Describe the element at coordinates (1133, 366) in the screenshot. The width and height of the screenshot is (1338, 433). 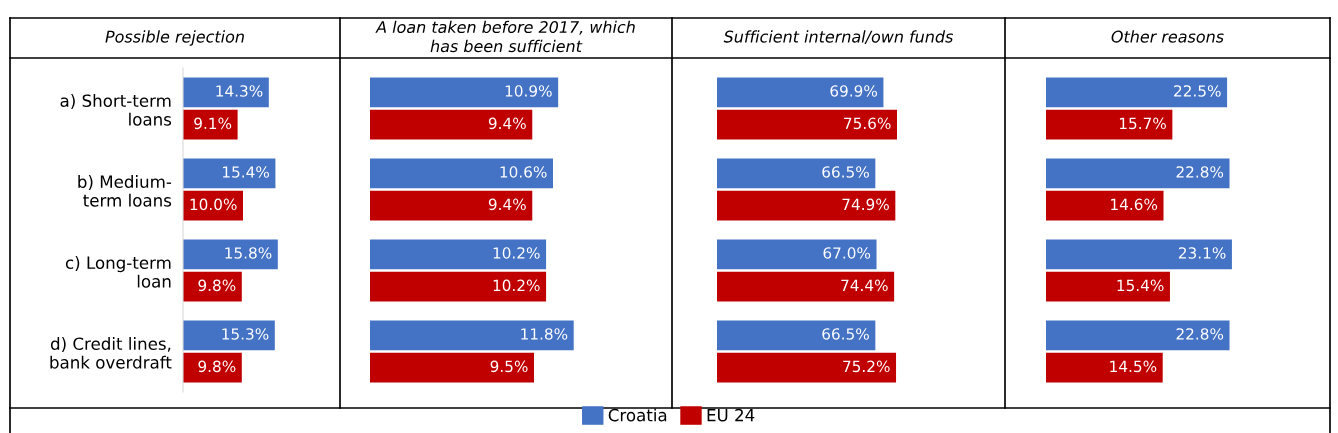
I see `data-label: 14.5%` at that location.